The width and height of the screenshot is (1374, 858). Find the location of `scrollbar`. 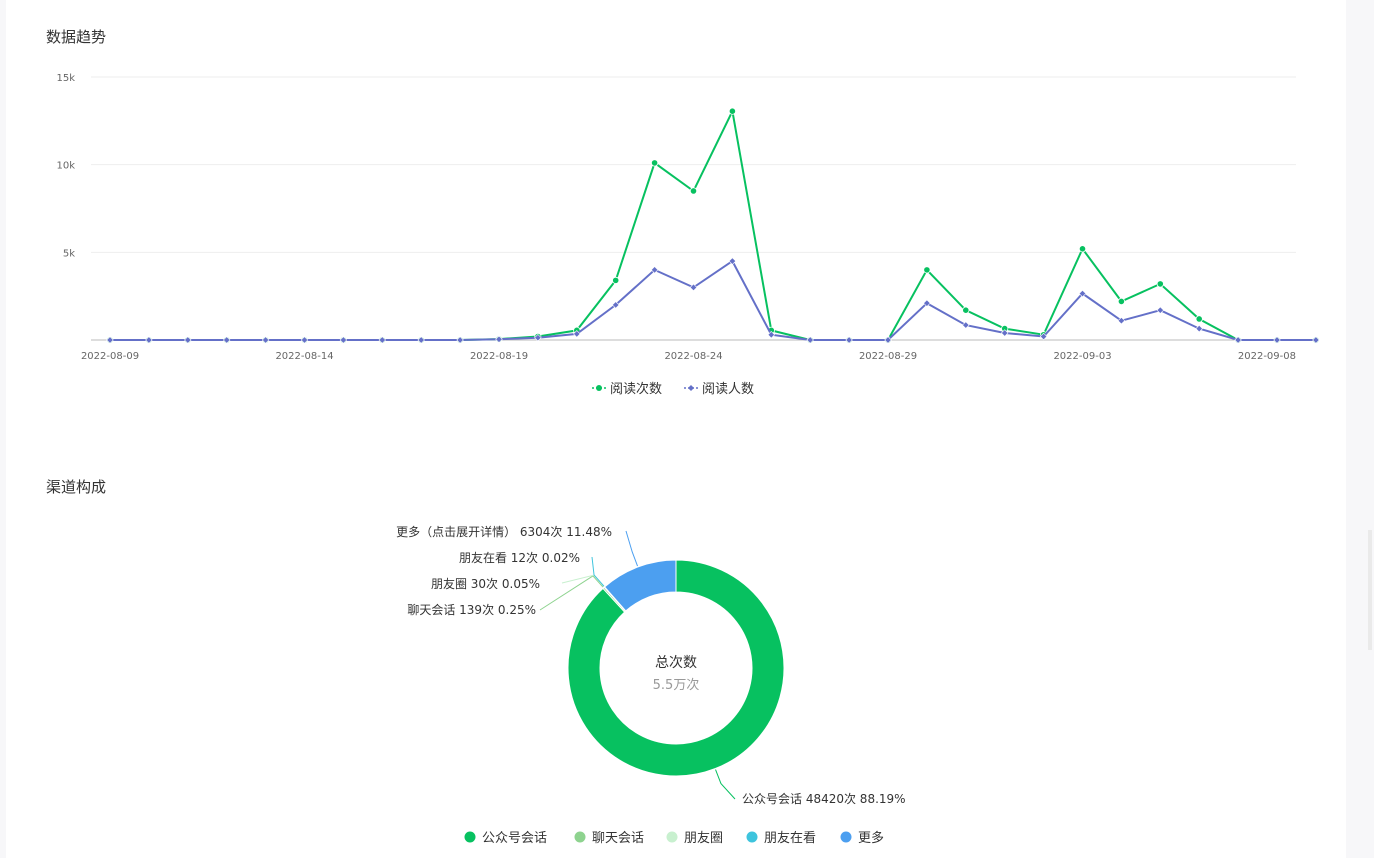

scrollbar is located at coordinates (1370, 590).